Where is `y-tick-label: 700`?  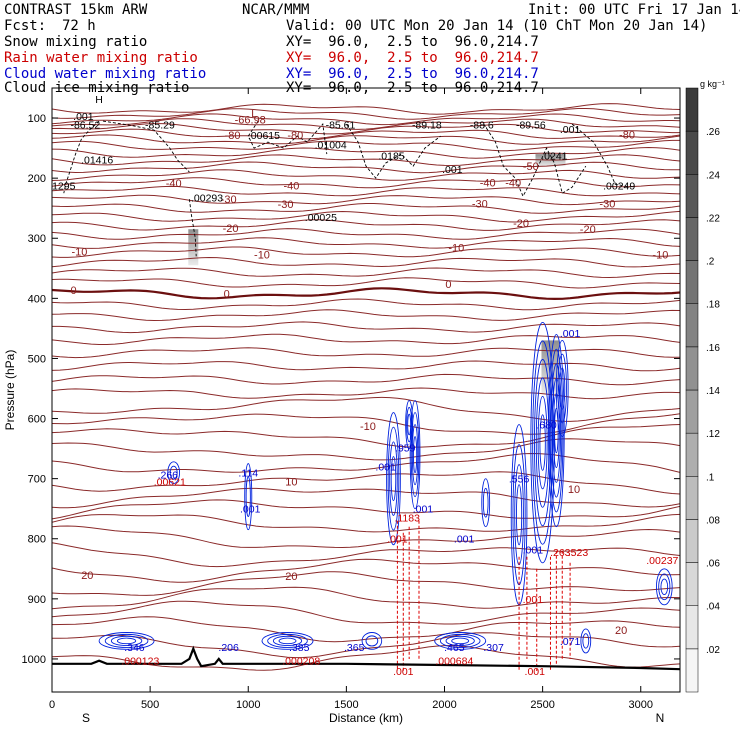
y-tick-label: 700 is located at coordinates (37, 480).